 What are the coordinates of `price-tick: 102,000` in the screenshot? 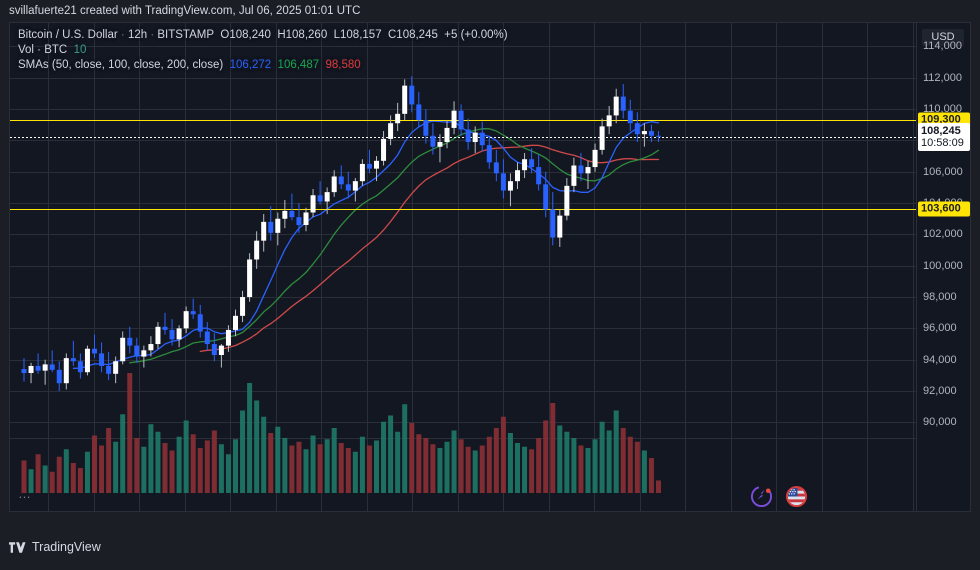 It's located at (943, 234).